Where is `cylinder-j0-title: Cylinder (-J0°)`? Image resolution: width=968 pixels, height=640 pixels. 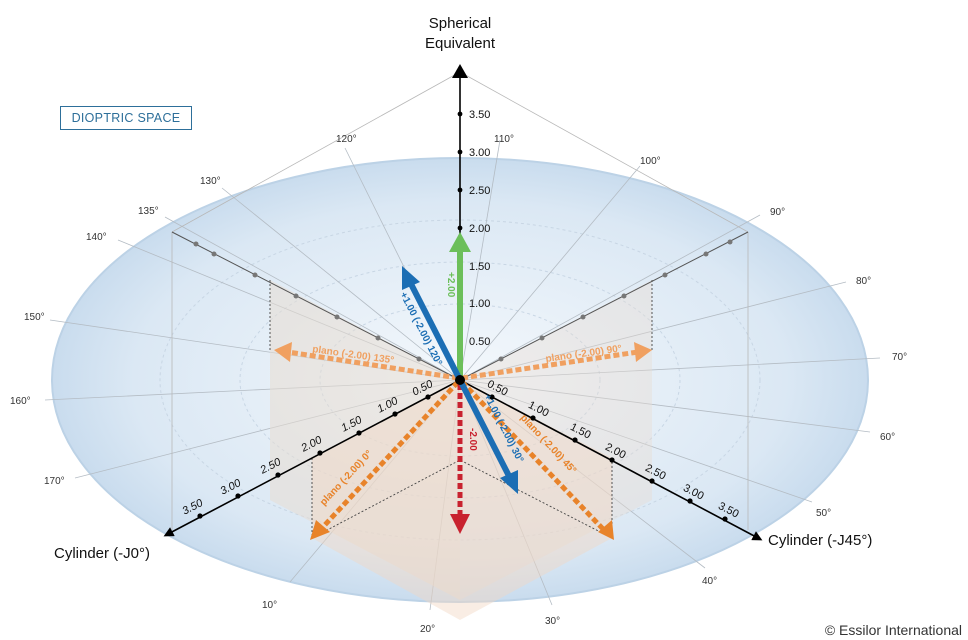 cylinder-j0-title: Cylinder (-J0°) is located at coordinates (102, 553).